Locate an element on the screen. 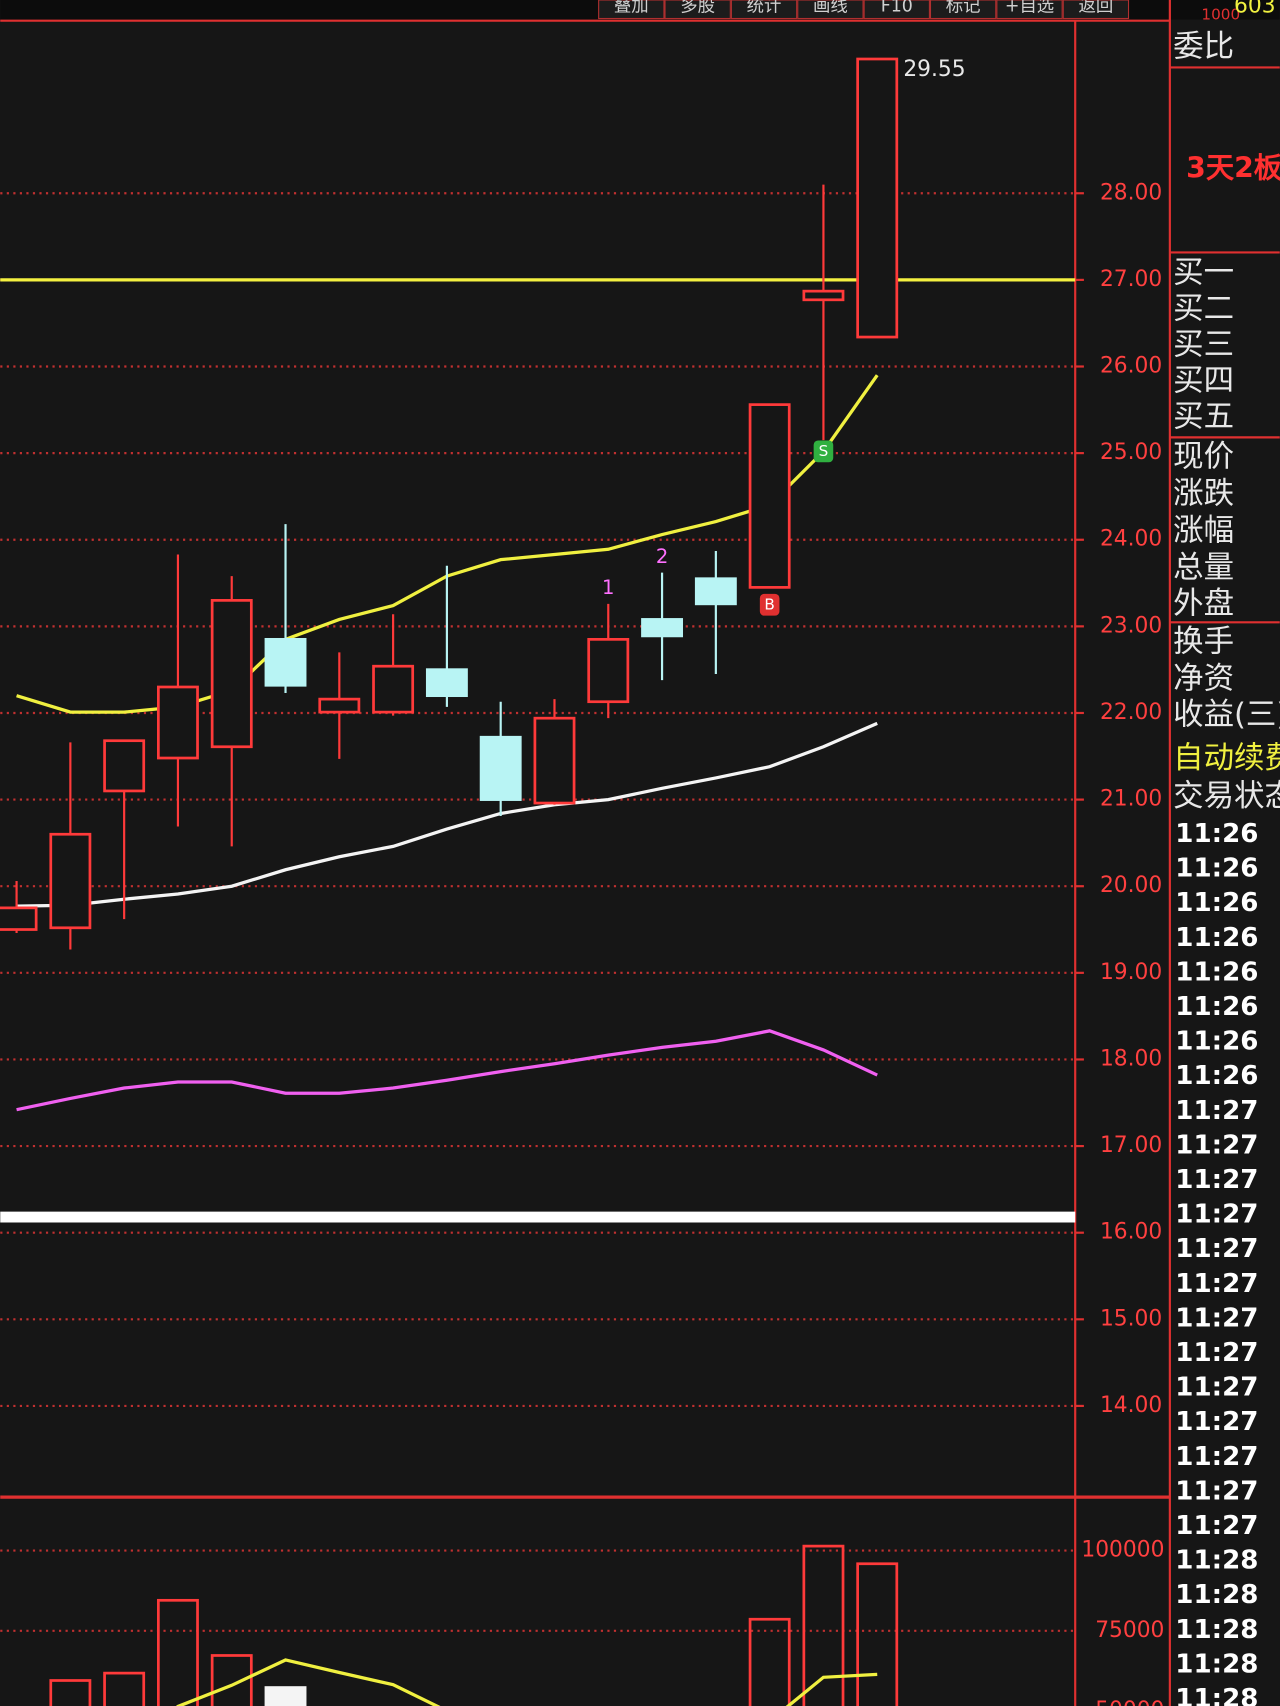 The image size is (1280, 1706). signal-label: S is located at coordinates (824, 451).